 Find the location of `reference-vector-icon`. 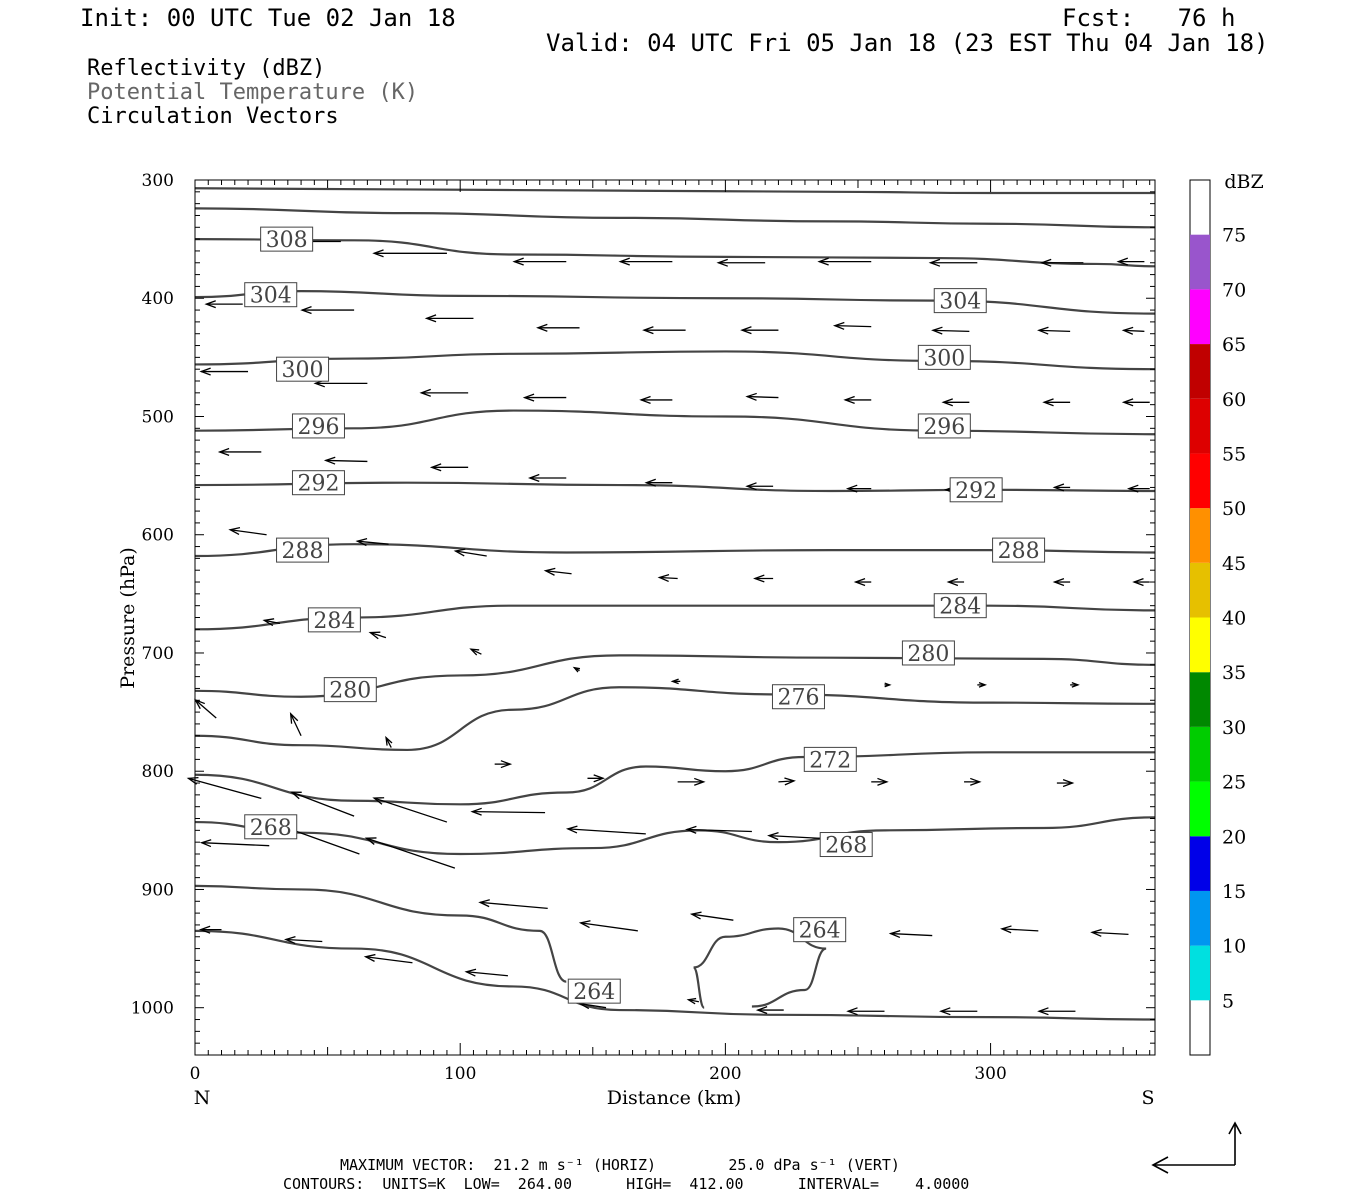

reference-vector-icon is located at coordinates (1196, 1147).